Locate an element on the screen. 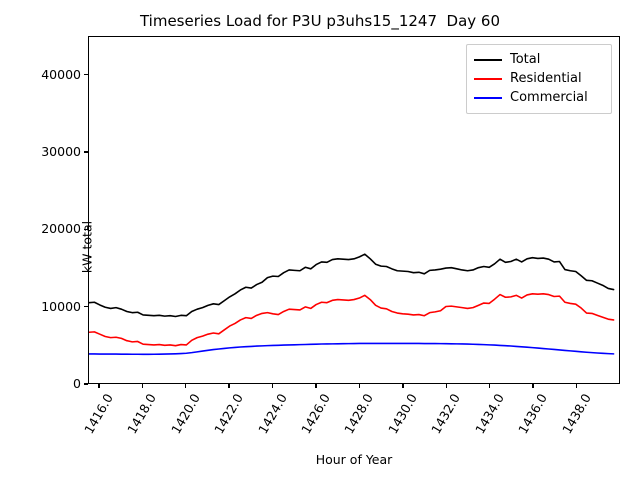  legend-swatch-total is located at coordinates (488, 59).